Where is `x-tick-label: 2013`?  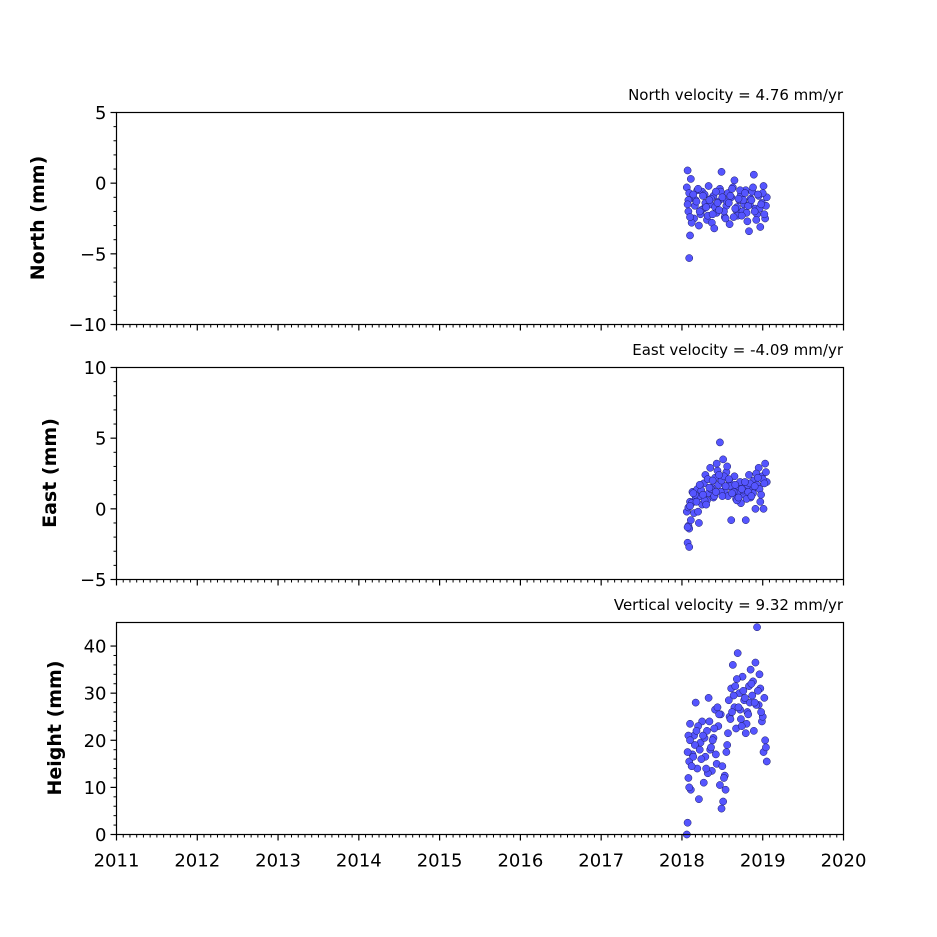
x-tick-label: 2013 is located at coordinates (278, 861).